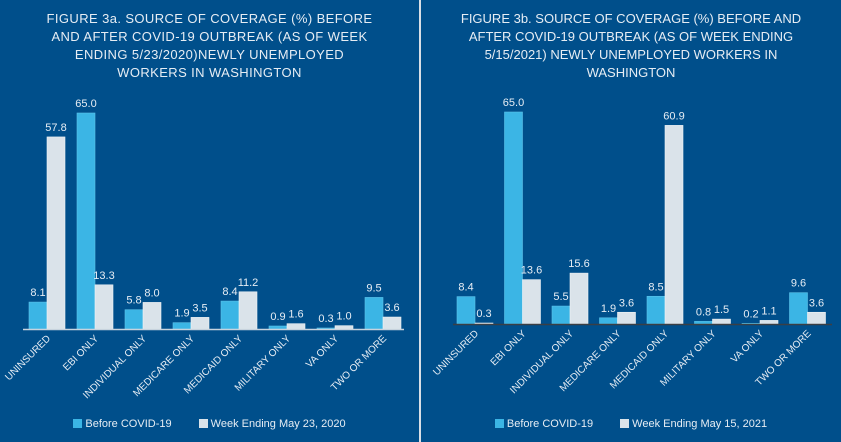 This screenshot has height=442, width=841. Describe the element at coordinates (703, 312) in the screenshot. I see `data-label: 0.8` at that location.